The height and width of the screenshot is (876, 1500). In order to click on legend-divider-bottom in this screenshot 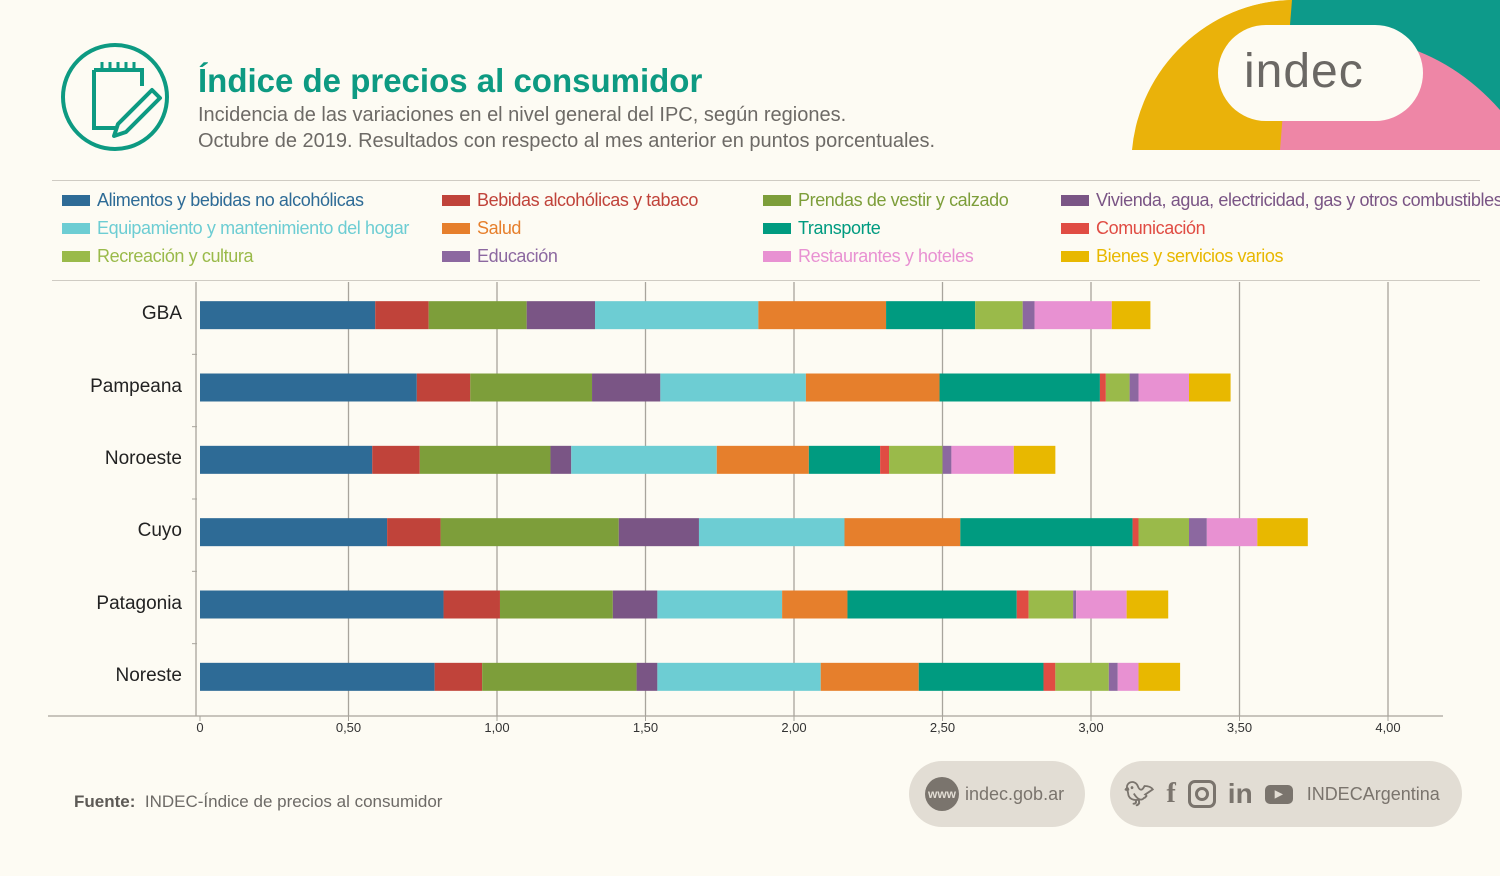, I will do `click(766, 280)`.